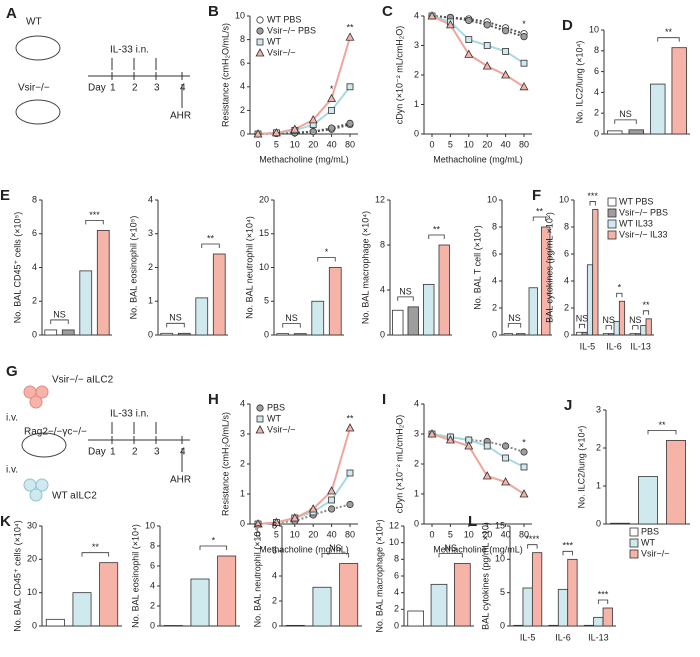 The height and width of the screenshot is (657, 700). What do you see at coordinates (643, 212) in the screenshot?
I see `legend-label: Vsir−/− PBS` at bounding box center [643, 212].